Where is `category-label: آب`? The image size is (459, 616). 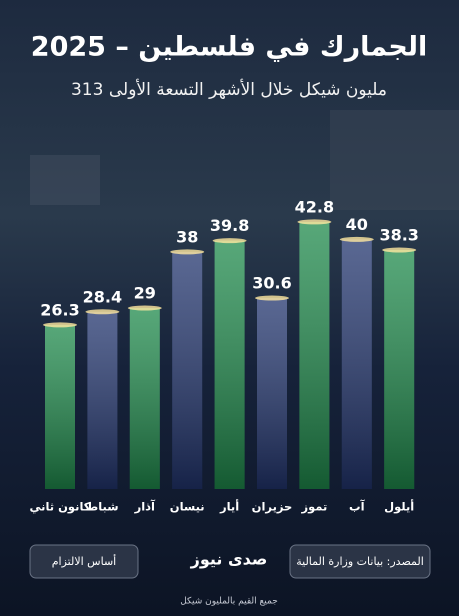
category-label: آب is located at coordinates (357, 507).